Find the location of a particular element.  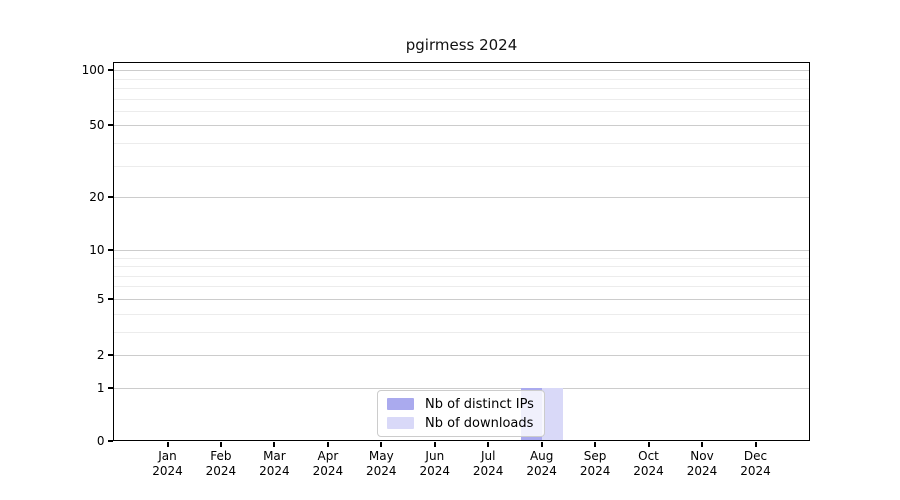

legend: Nb of distinct IPs Nb of downloads is located at coordinates (461, 413).